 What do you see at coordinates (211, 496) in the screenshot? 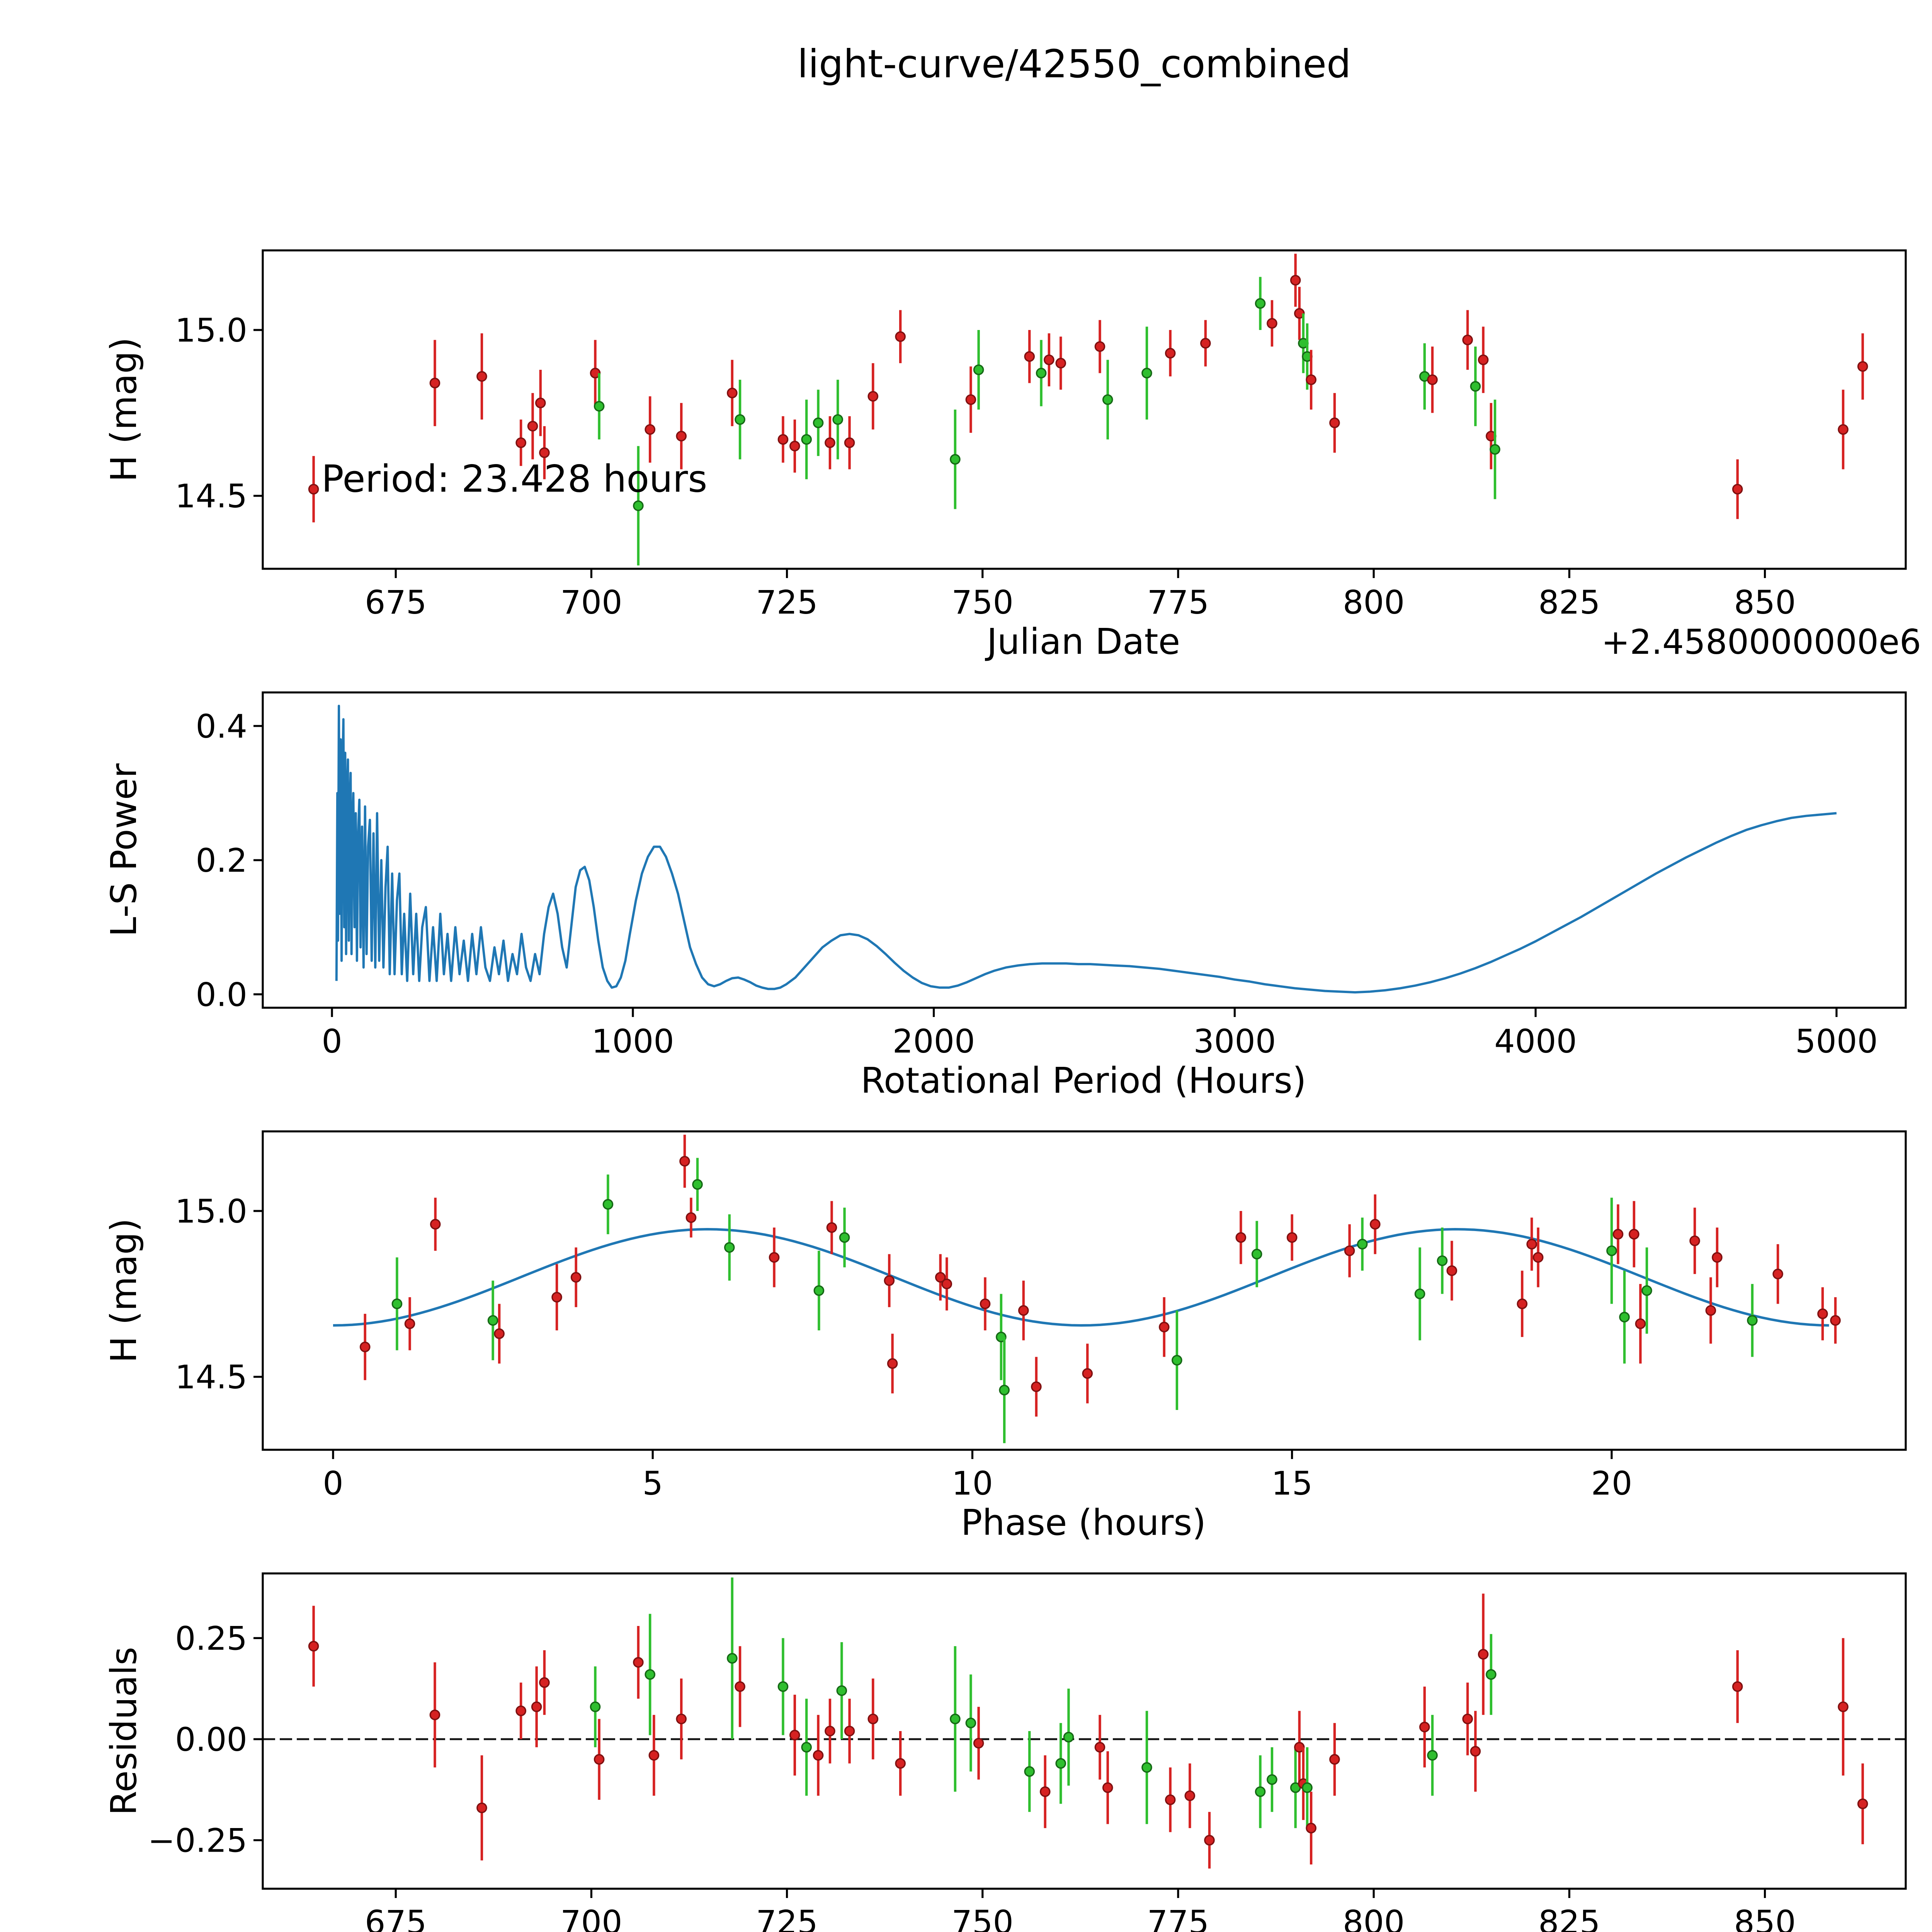
I see `y-tick-label: 14.5` at bounding box center [211, 496].